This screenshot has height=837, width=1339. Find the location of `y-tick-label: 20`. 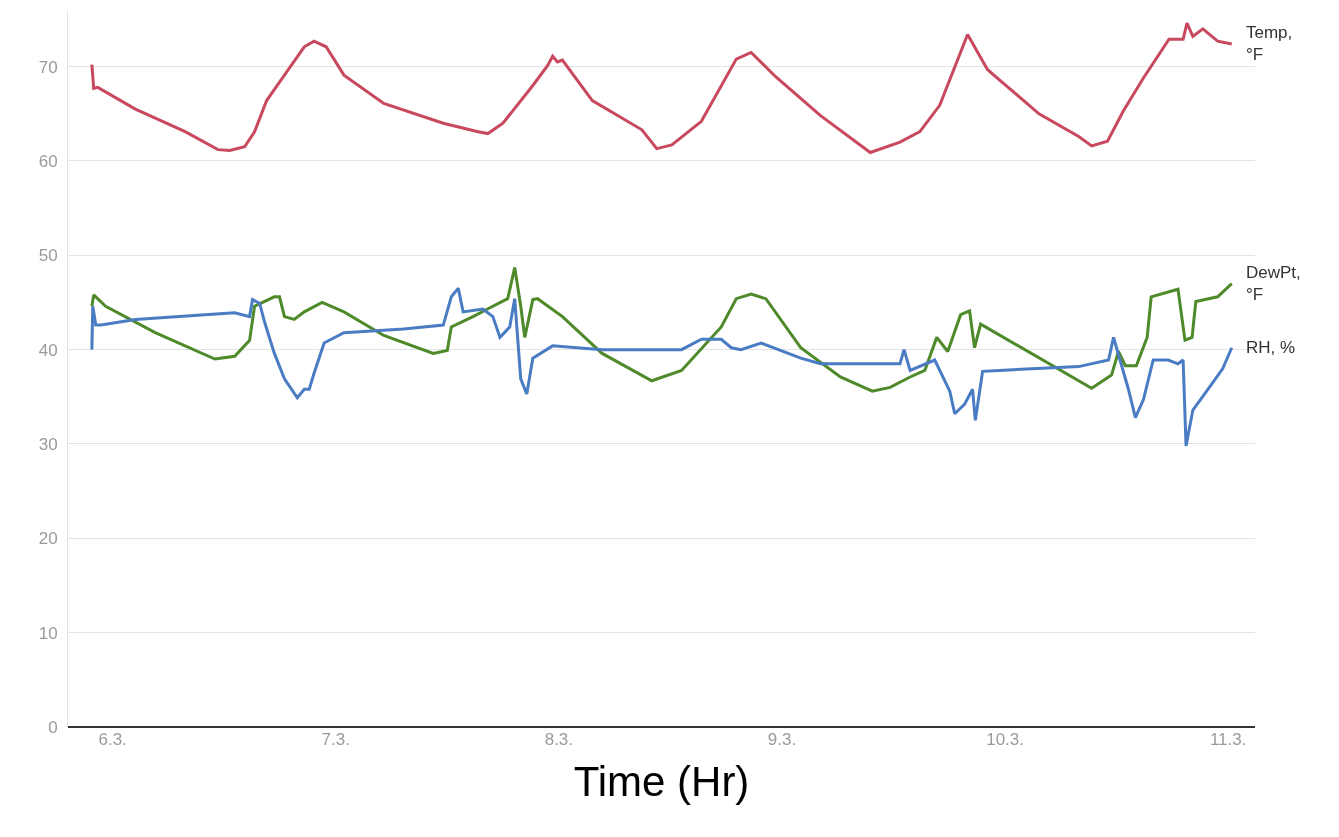

y-tick-label: 20 is located at coordinates (48, 539).